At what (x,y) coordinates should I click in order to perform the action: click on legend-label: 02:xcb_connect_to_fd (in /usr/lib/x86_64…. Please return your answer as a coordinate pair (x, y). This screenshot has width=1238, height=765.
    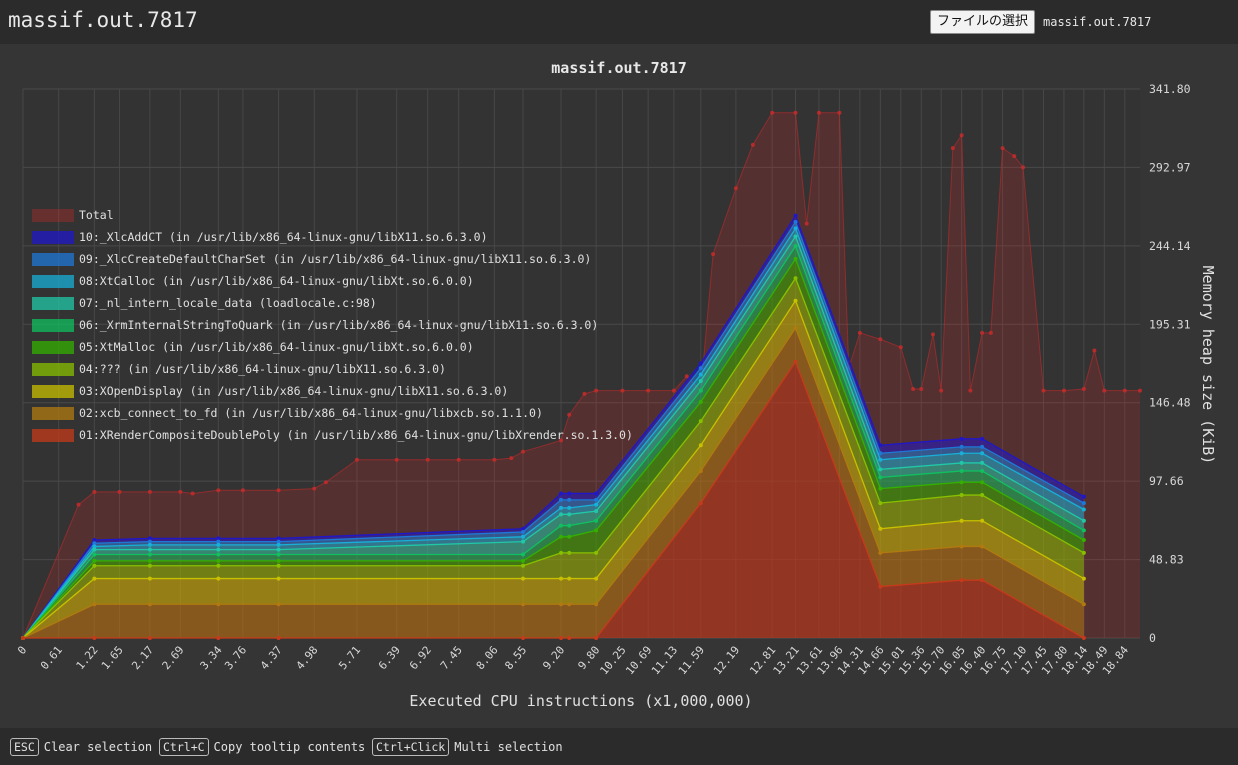
    Looking at the image, I should click on (311, 413).